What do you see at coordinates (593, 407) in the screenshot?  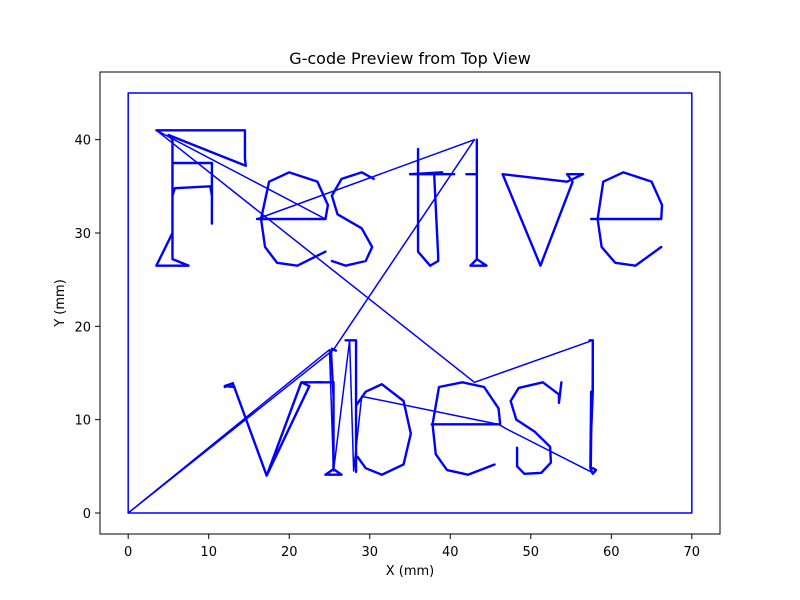 I see `series-line-exclamation` at bounding box center [593, 407].